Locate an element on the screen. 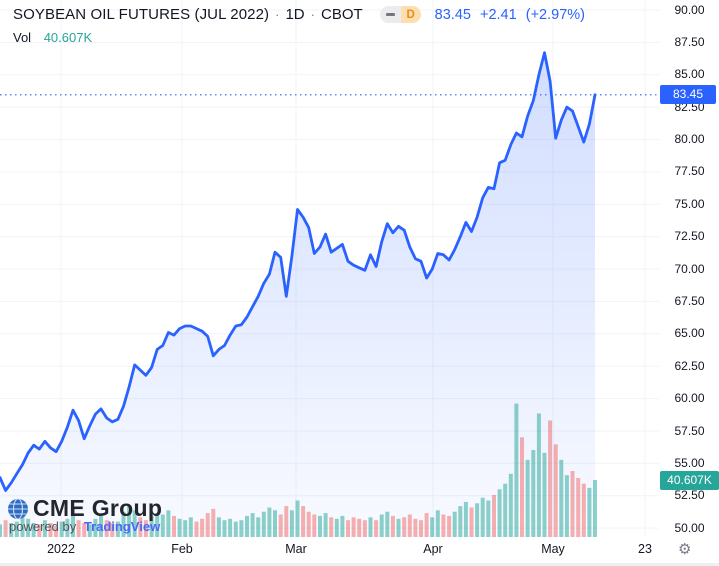 The width and height of the screenshot is (719, 566). price-tick-label: 80.00 is located at coordinates (689, 139).